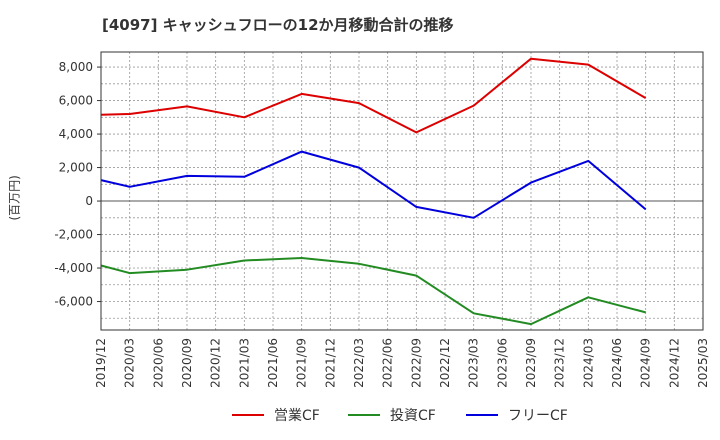  I want to click on y-tick-label: 0, so click(89, 201).